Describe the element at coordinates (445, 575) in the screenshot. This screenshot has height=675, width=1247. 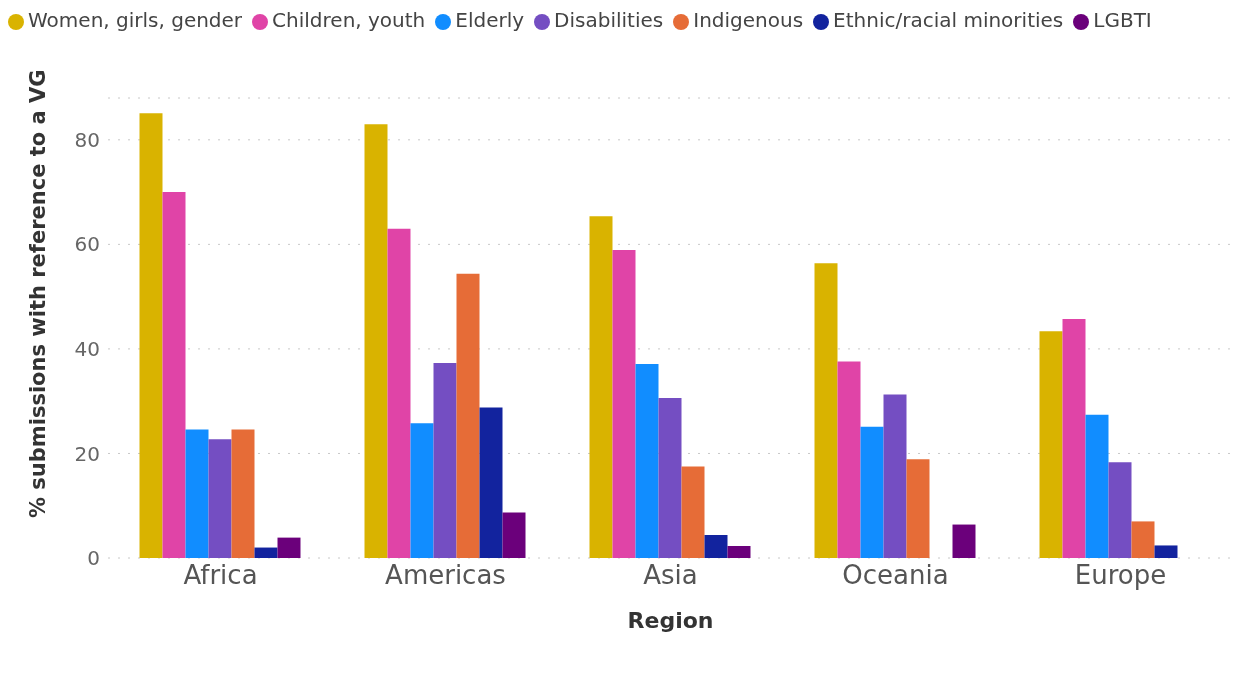
I see `x-tick-label: Americas` at that location.